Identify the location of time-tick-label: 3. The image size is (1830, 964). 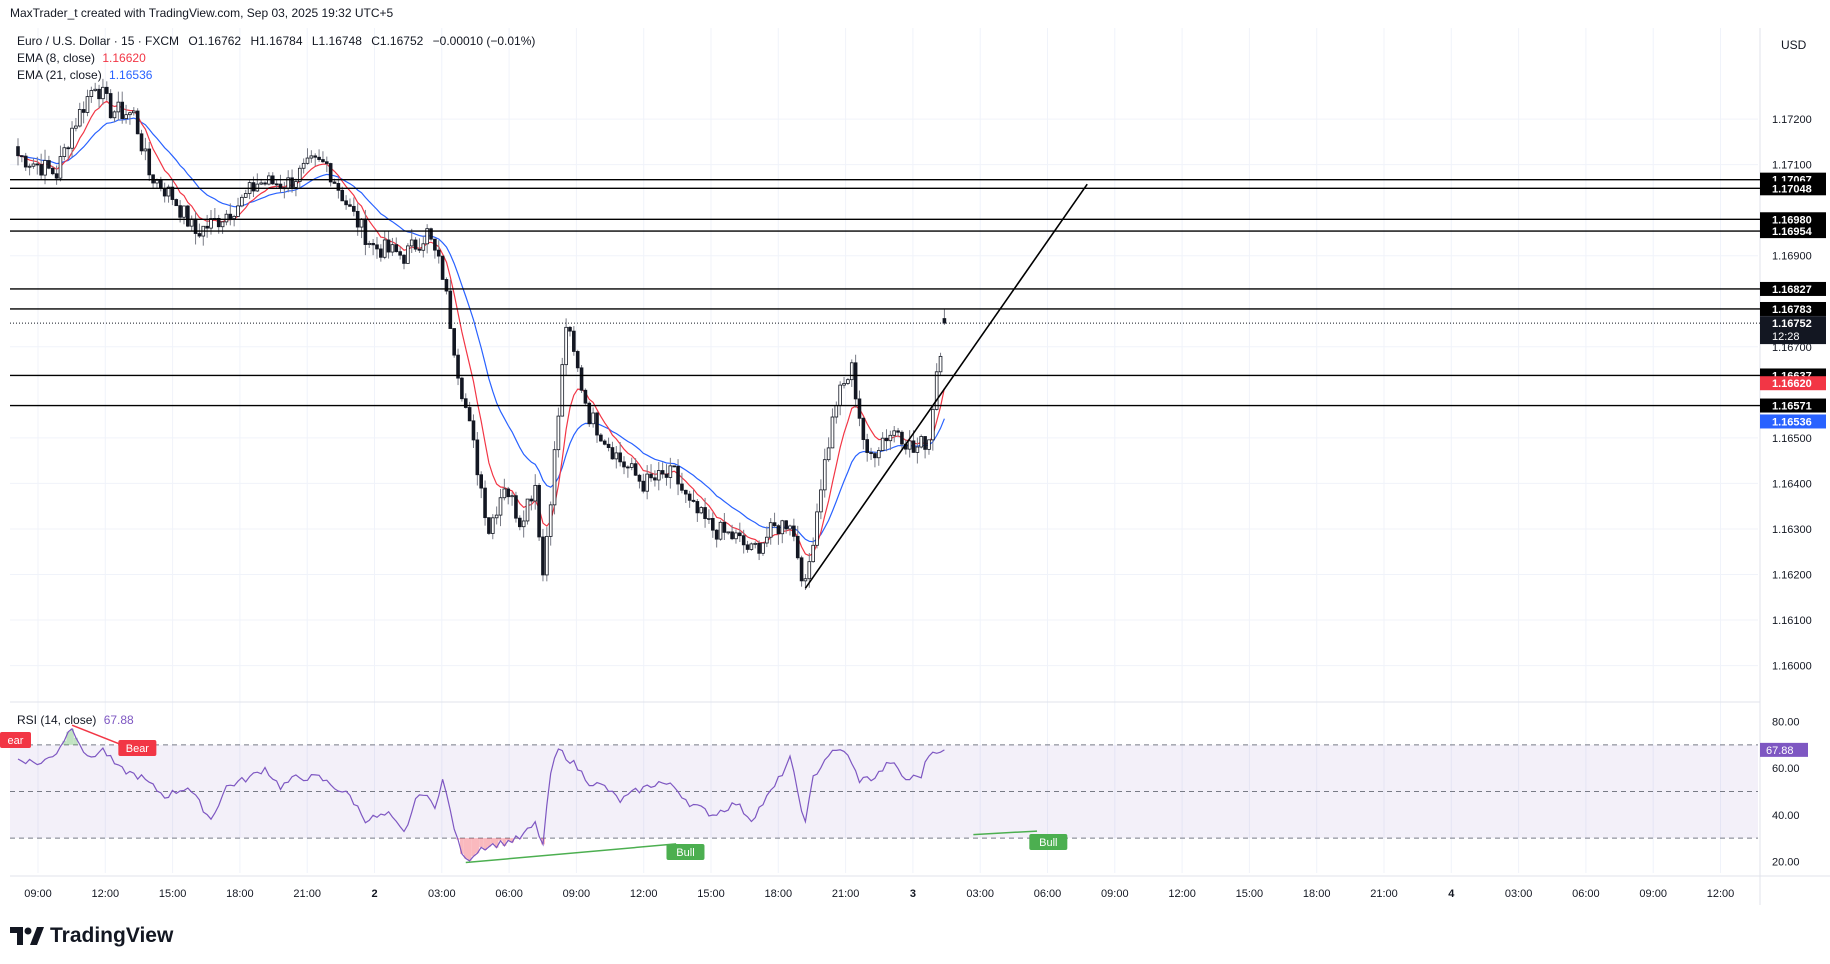
(913, 894).